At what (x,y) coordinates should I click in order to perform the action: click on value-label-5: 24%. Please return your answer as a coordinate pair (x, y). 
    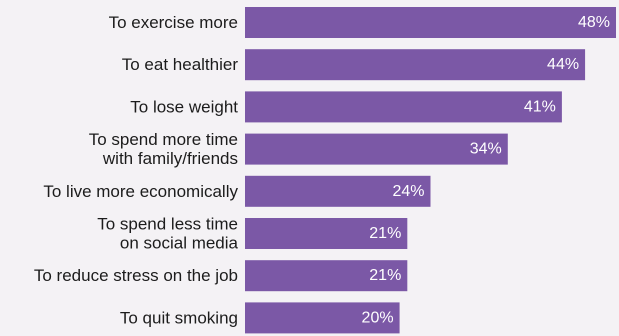
    Looking at the image, I should click on (408, 191).